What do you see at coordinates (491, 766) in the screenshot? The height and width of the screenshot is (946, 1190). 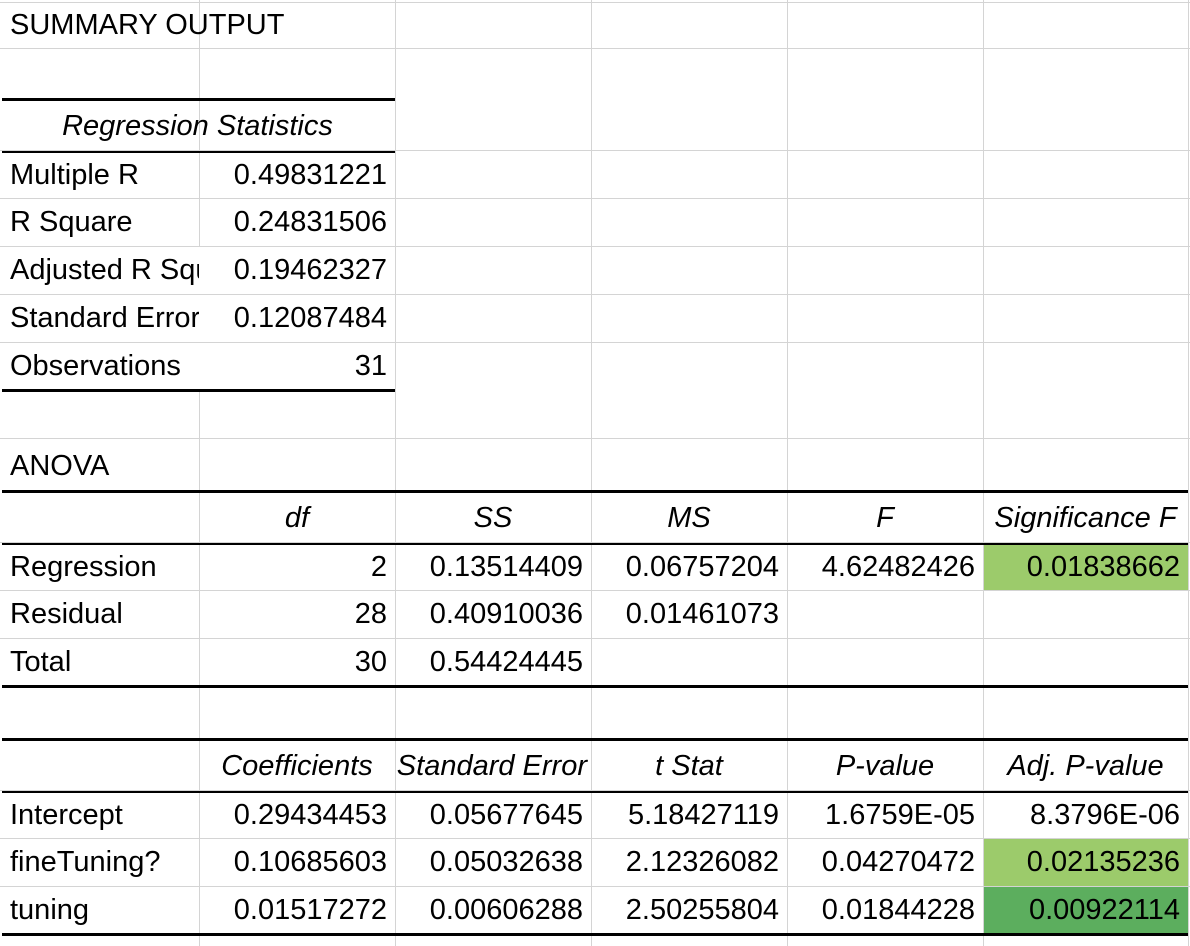 I see `coef-header: Standard Error` at bounding box center [491, 766].